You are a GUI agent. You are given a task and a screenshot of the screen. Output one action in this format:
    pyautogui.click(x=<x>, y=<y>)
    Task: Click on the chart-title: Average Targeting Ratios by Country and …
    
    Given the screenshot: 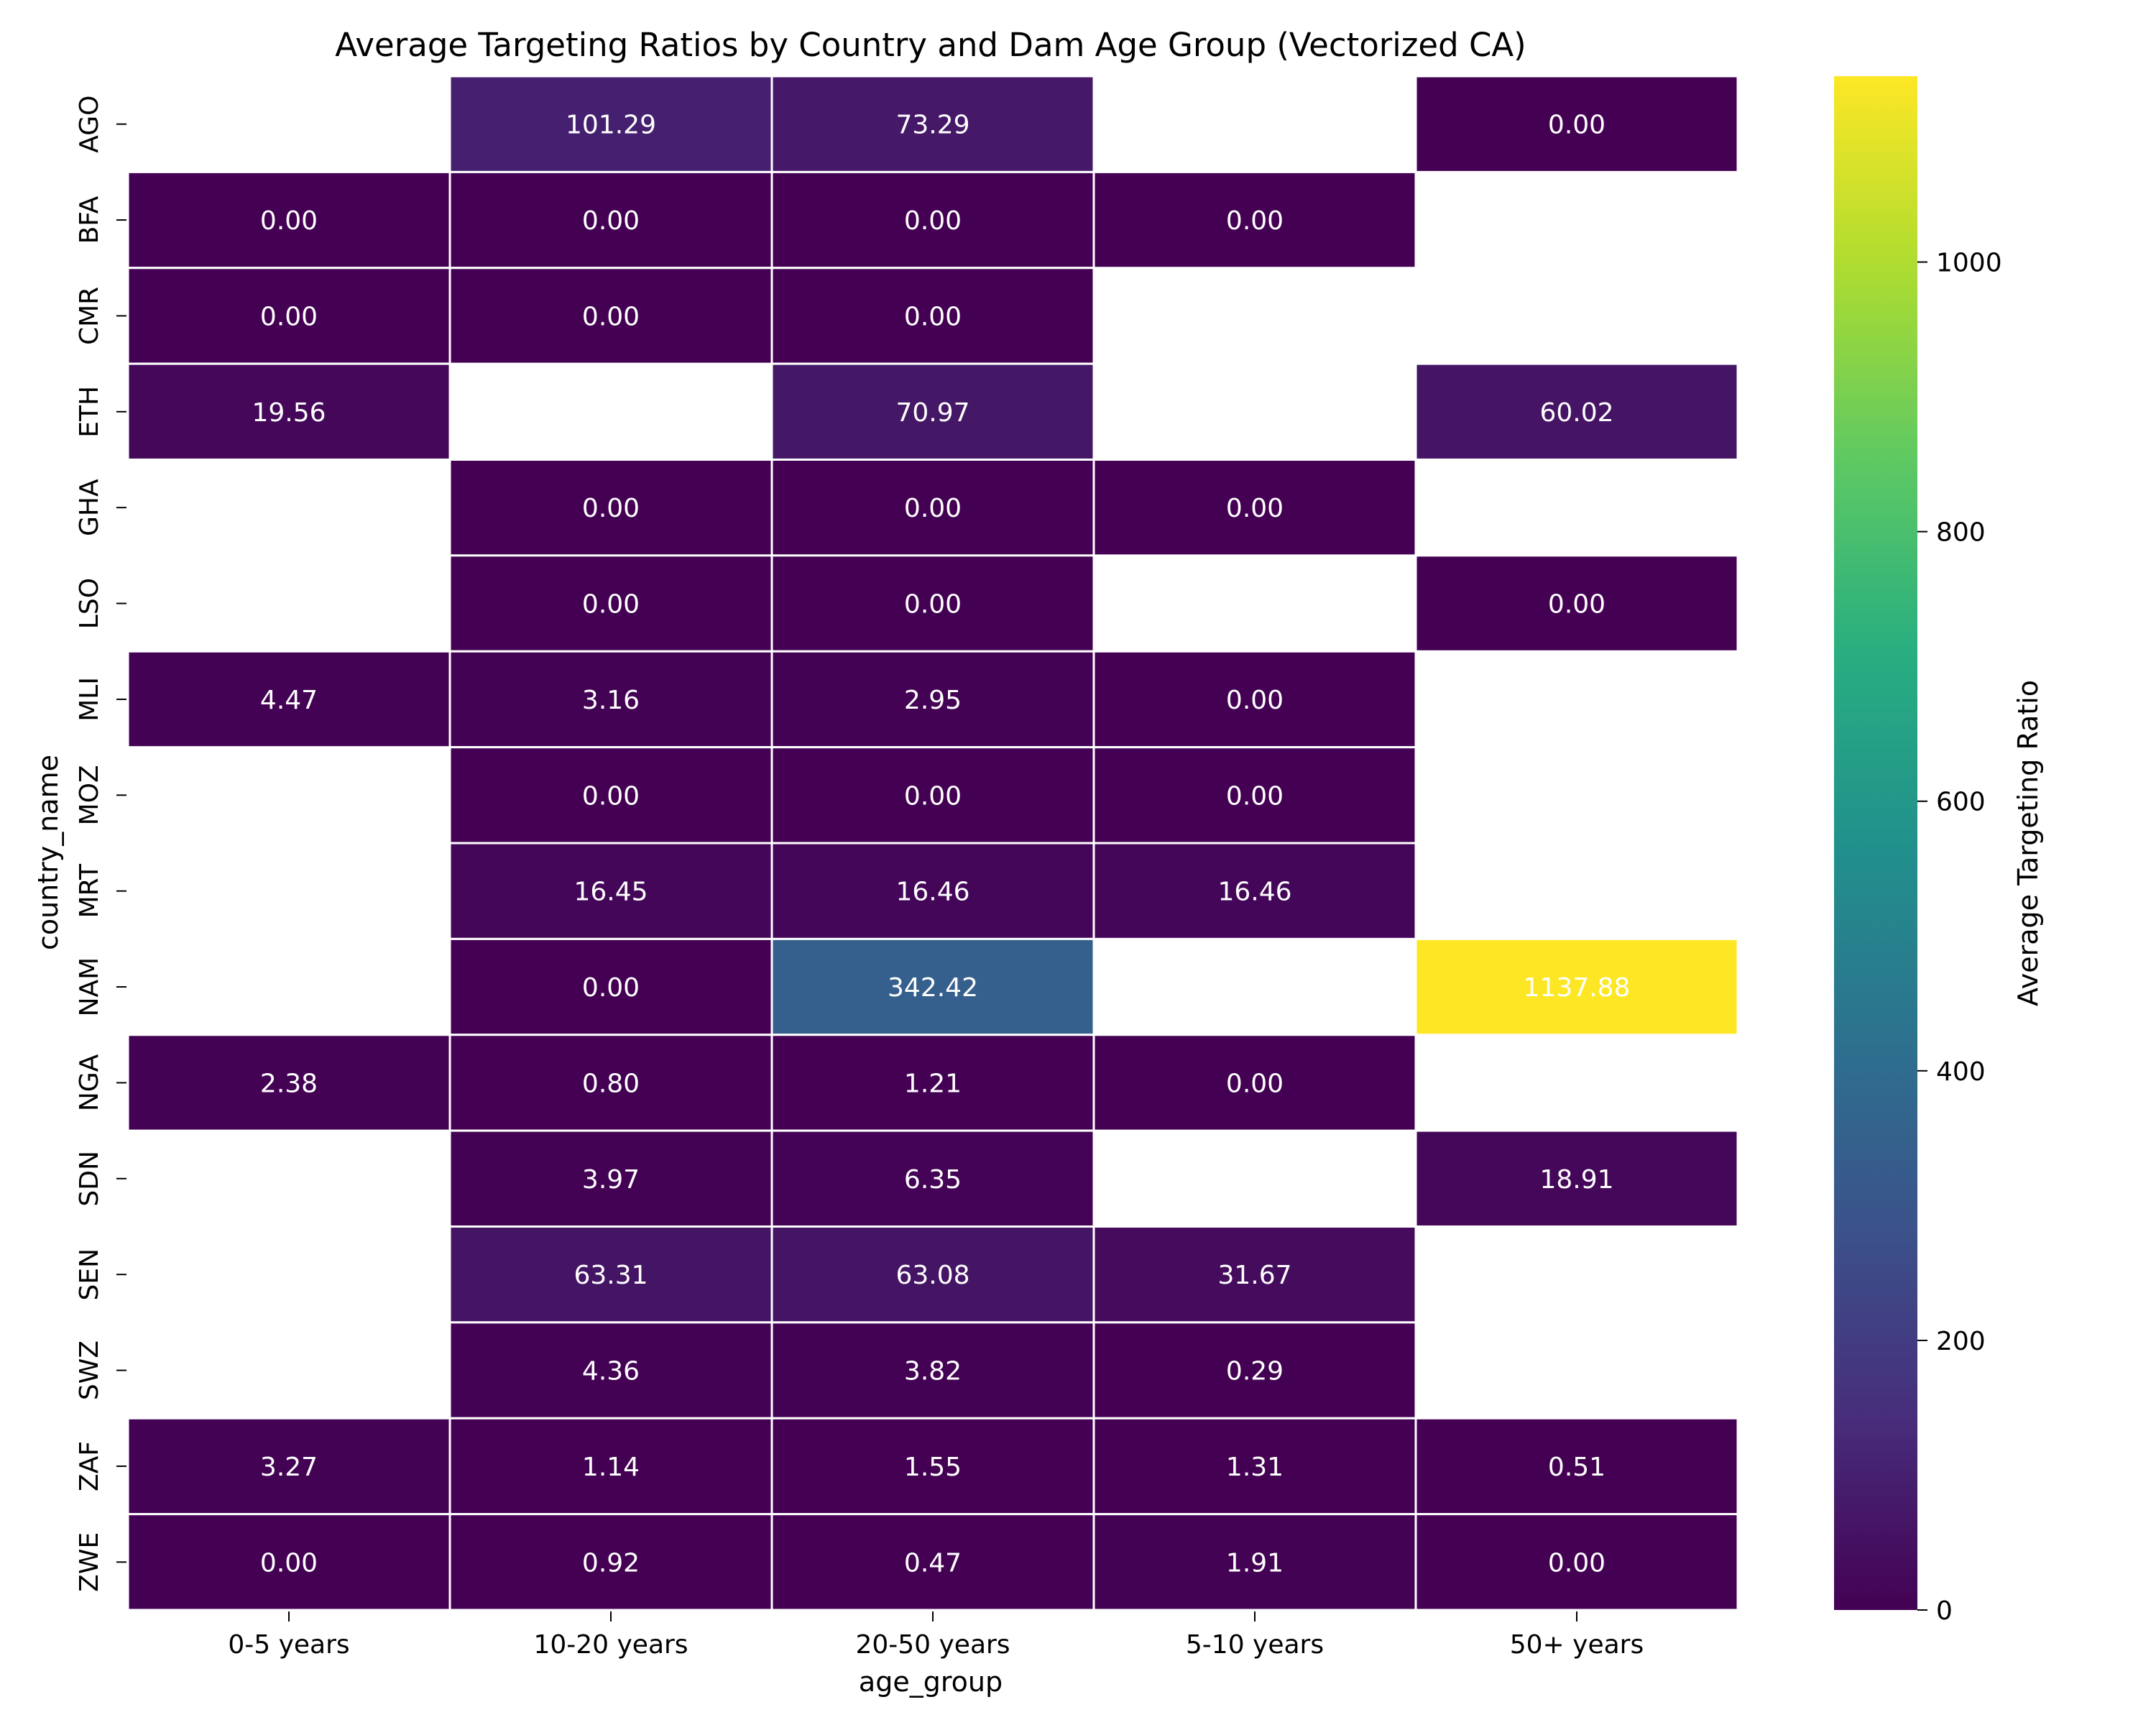 What is the action you would take?
    pyautogui.click(x=931, y=45)
    